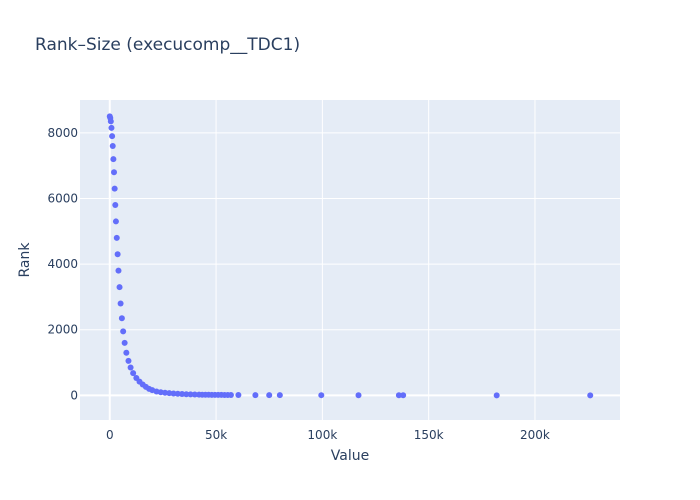 This screenshot has width=700, height=500. What do you see at coordinates (429, 435) in the screenshot?
I see `x-tick-label-3: 150k` at bounding box center [429, 435].